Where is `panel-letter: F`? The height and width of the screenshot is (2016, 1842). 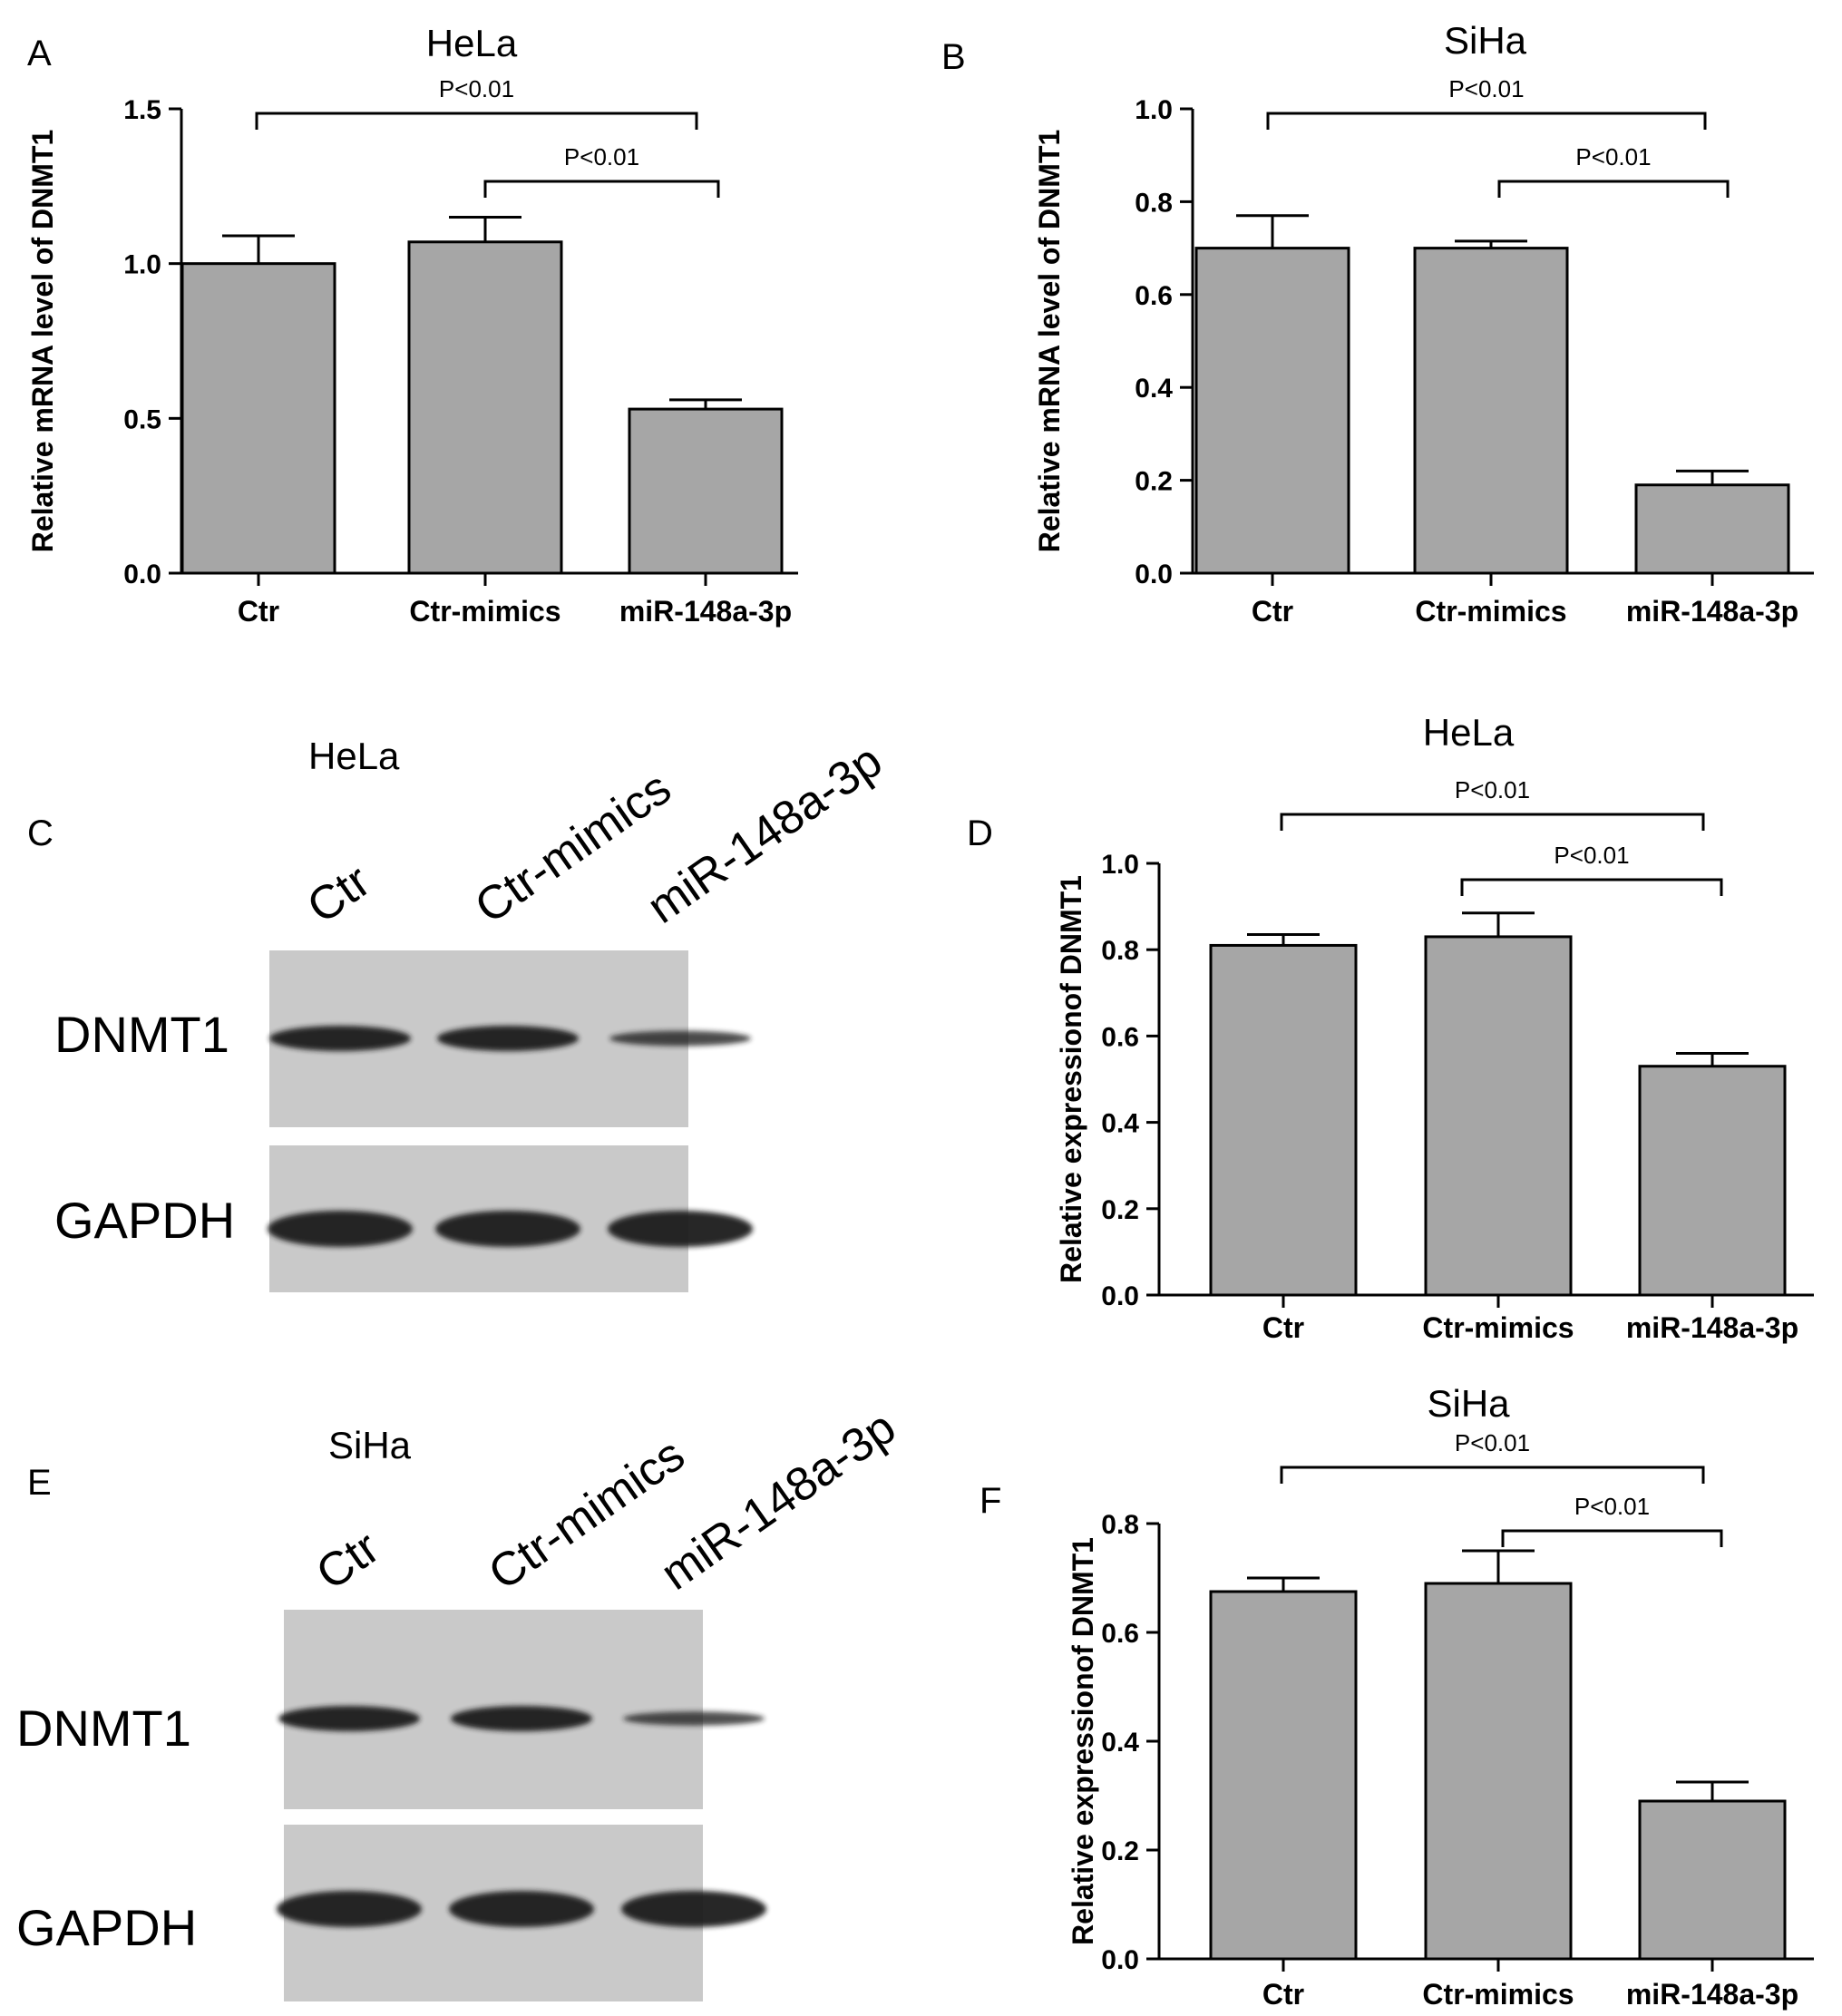
panel-letter: F is located at coordinates (990, 1501).